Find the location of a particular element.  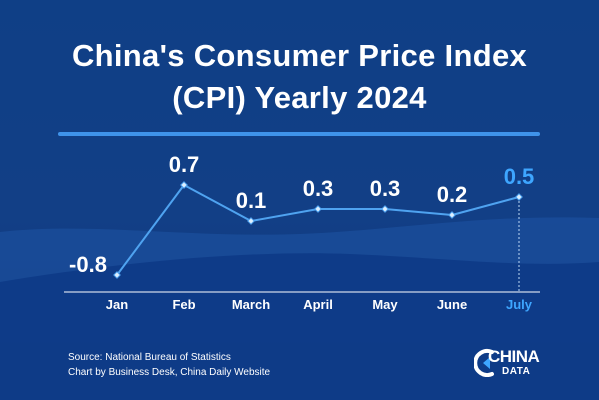

x-tick-label: July is located at coordinates (519, 304).